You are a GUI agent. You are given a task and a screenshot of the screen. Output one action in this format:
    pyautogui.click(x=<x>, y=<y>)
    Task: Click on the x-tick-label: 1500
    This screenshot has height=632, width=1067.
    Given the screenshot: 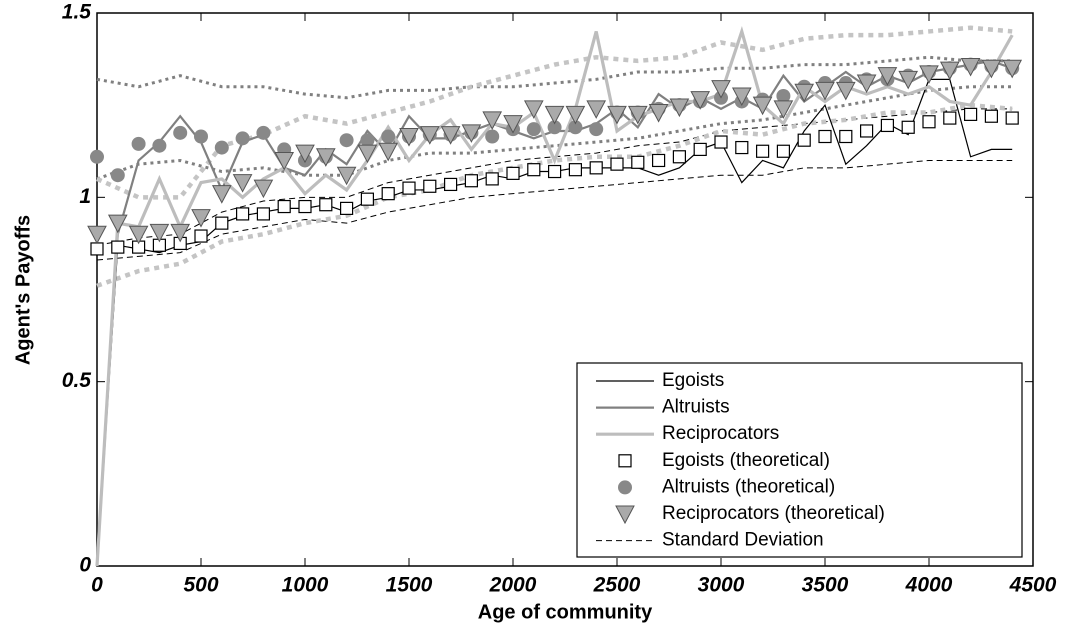 What is the action you would take?
    pyautogui.click(x=409, y=585)
    